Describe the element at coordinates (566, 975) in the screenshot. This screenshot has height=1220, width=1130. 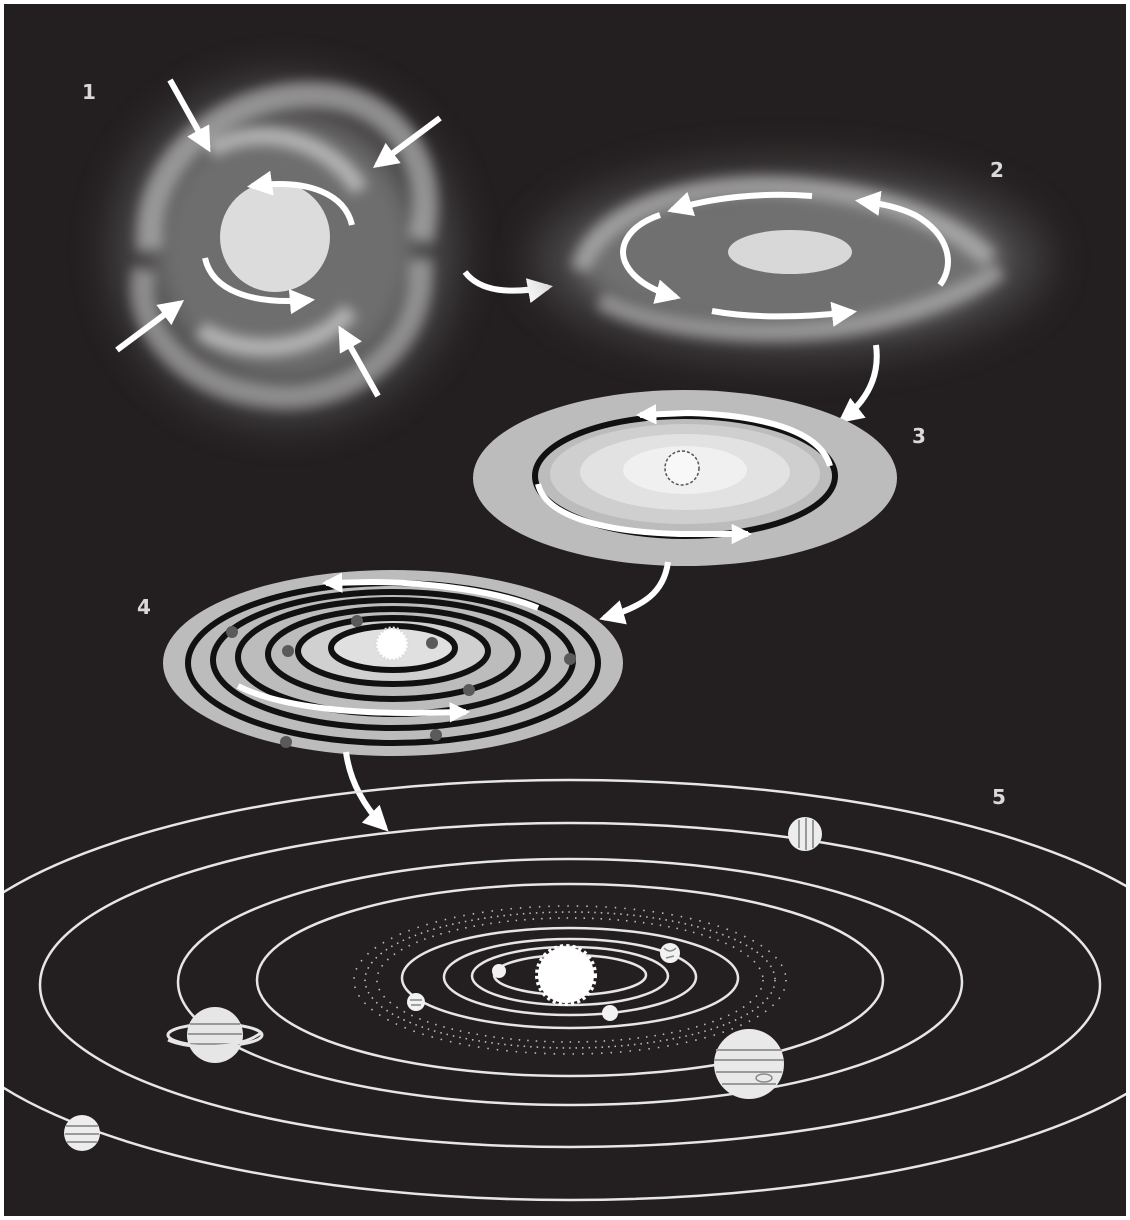
I see `sun-icon` at that location.